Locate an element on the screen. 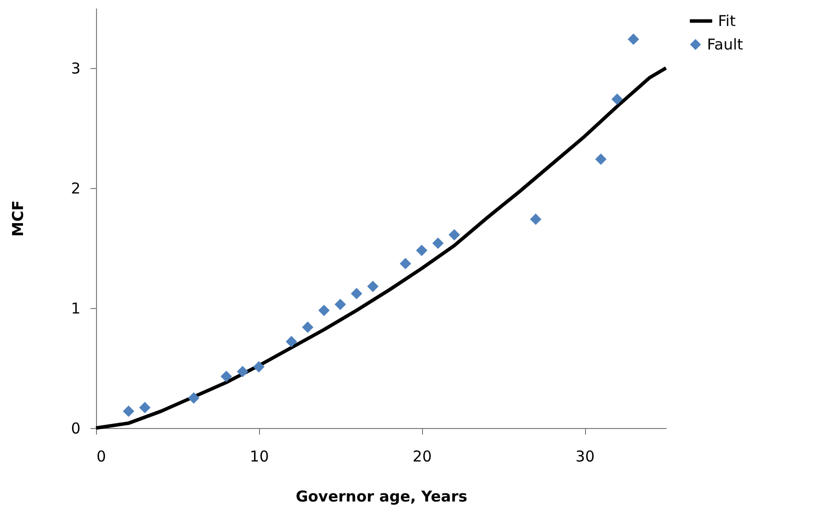 The width and height of the screenshot is (834, 531). legend-label: Fault is located at coordinates (725, 45).